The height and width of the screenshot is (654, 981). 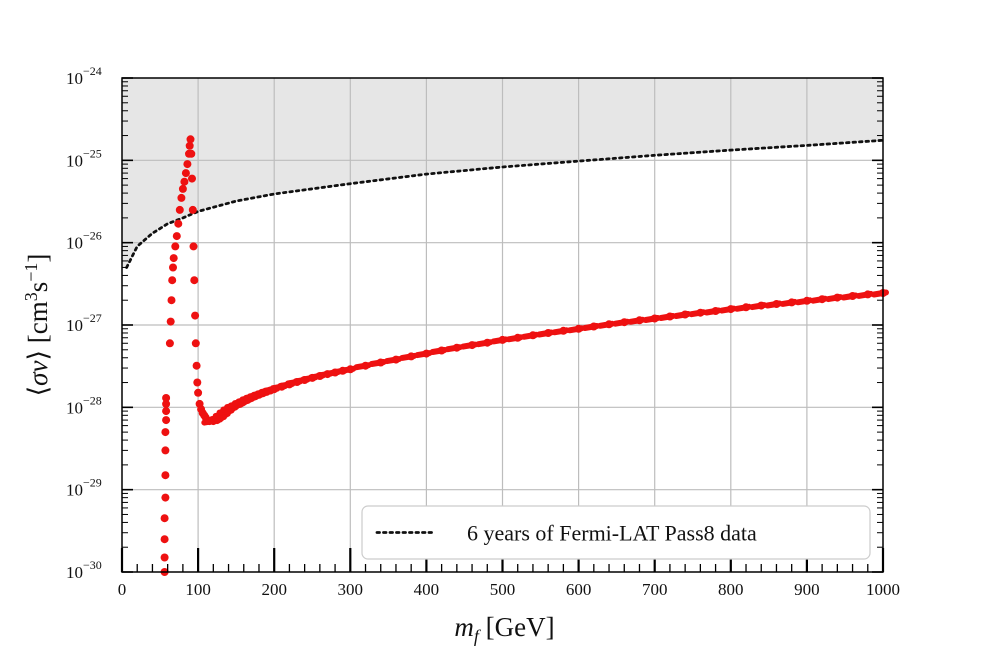 What do you see at coordinates (731, 589) in the screenshot?
I see `x-tick-label: 800` at bounding box center [731, 589].